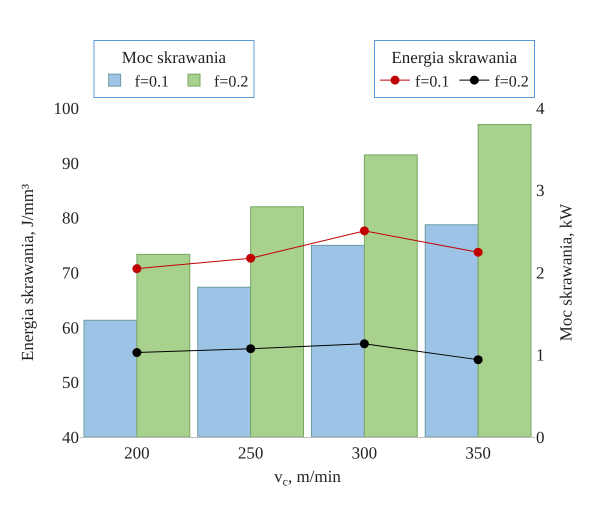 The height and width of the screenshot is (505, 593). Describe the element at coordinates (566, 272) in the screenshot. I see `y2-axis-title: Moc skrawania, kW` at that location.